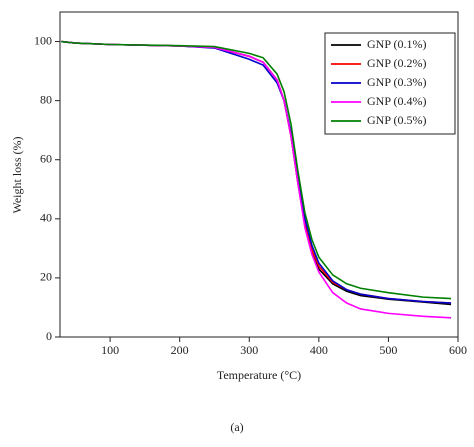 Image resolution: width=474 pixels, height=447 pixels. Describe the element at coordinates (397, 44) in the screenshot. I see `legend-label: GNP (0.1%)` at that location.